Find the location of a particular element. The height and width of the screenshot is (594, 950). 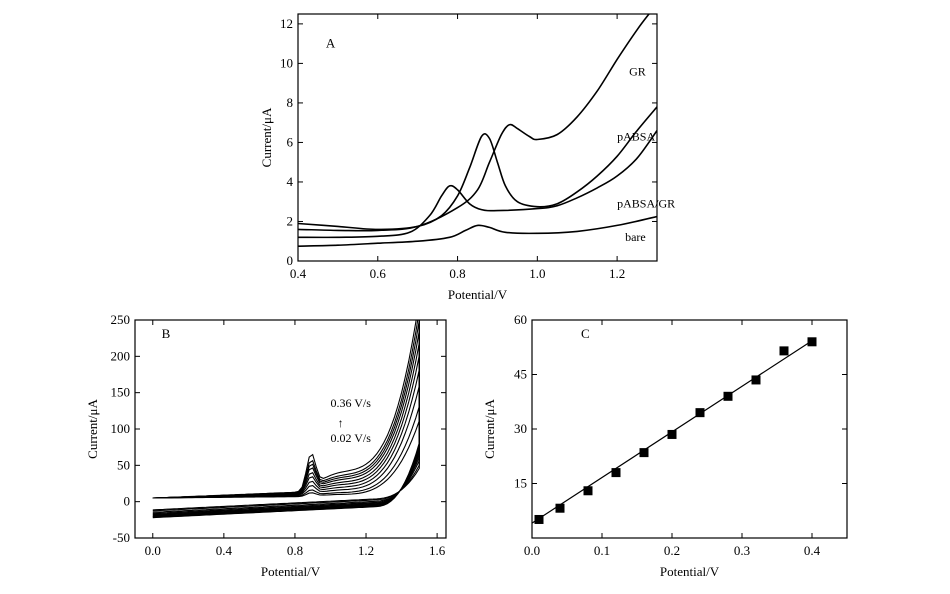

annotation-label: pABSA is located at coordinates (636, 136).